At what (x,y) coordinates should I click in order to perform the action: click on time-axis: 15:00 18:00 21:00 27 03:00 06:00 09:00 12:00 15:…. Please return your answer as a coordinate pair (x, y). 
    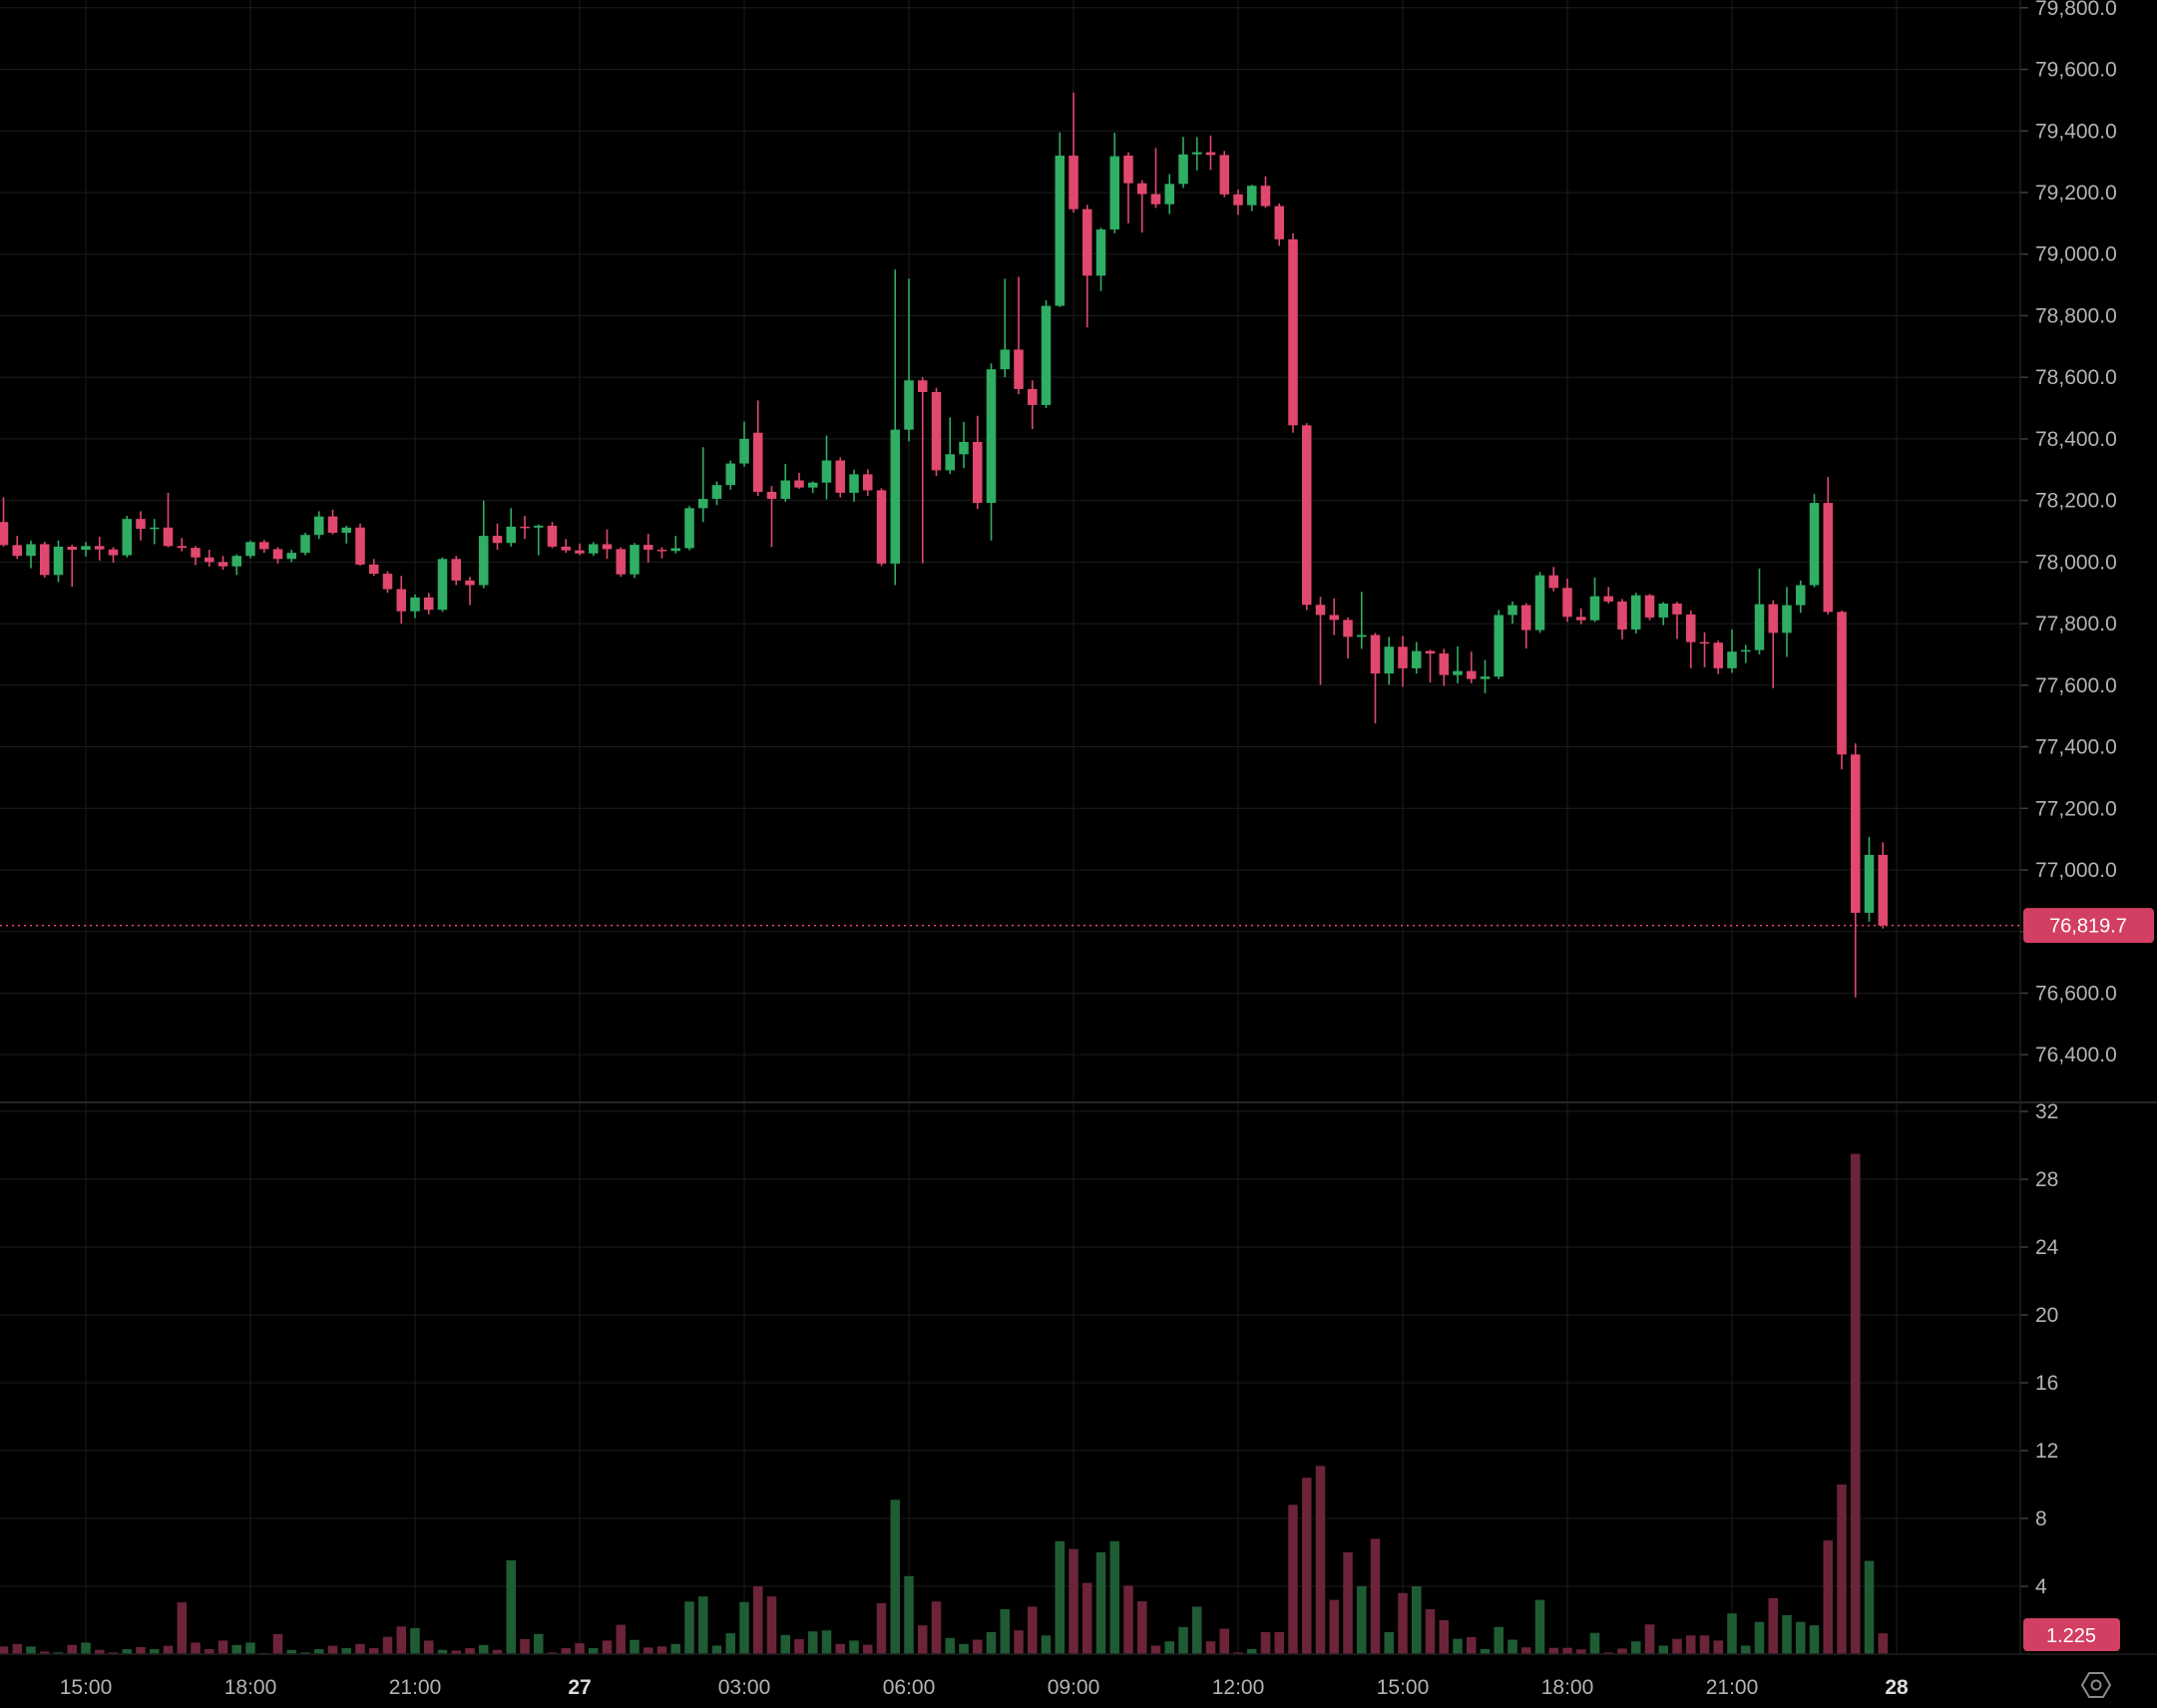
    Looking at the image, I should click on (985, 1687).